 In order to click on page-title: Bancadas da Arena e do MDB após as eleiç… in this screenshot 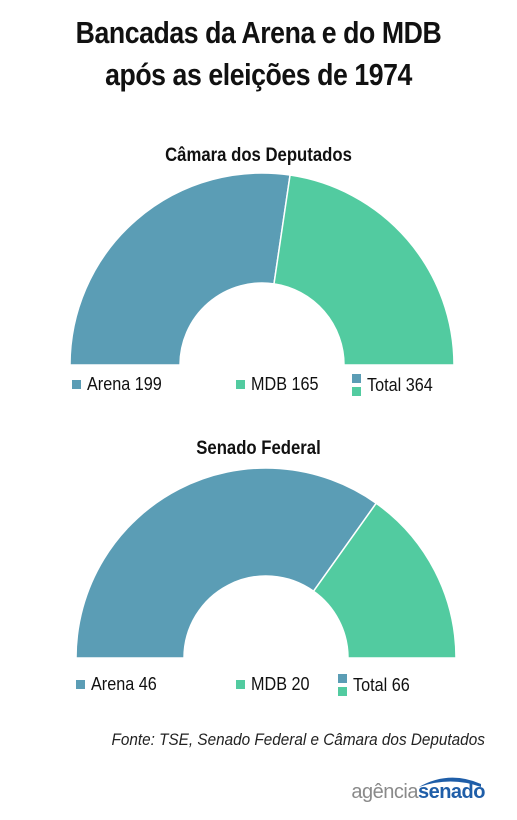, I will do `click(258, 54)`.